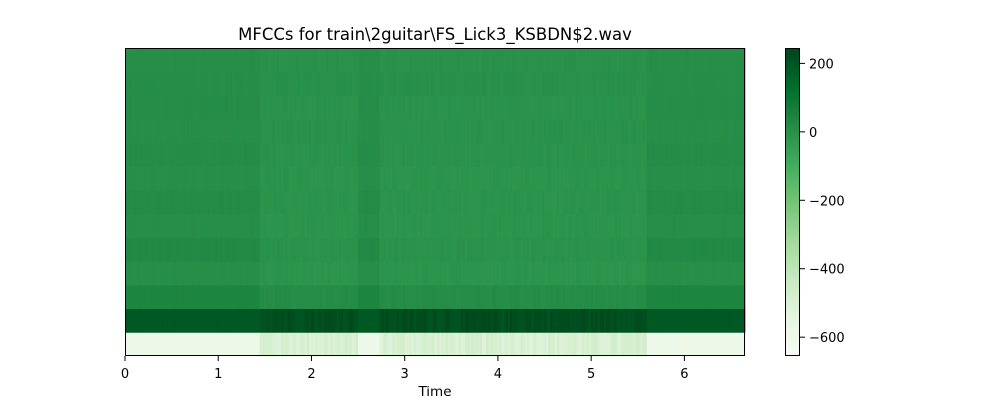 Image resolution: width=1000 pixels, height=400 pixels. I want to click on colorbar-tick-label: −600, so click(827, 338).